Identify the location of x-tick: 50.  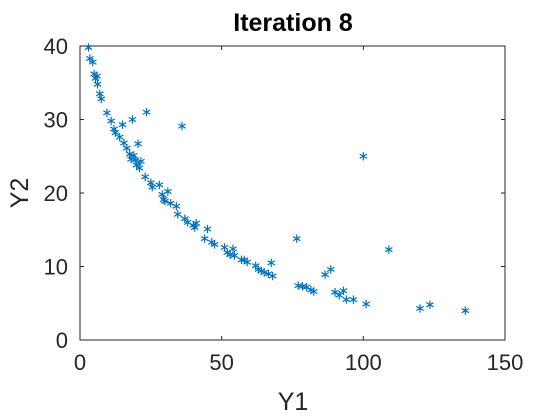
(221, 210).